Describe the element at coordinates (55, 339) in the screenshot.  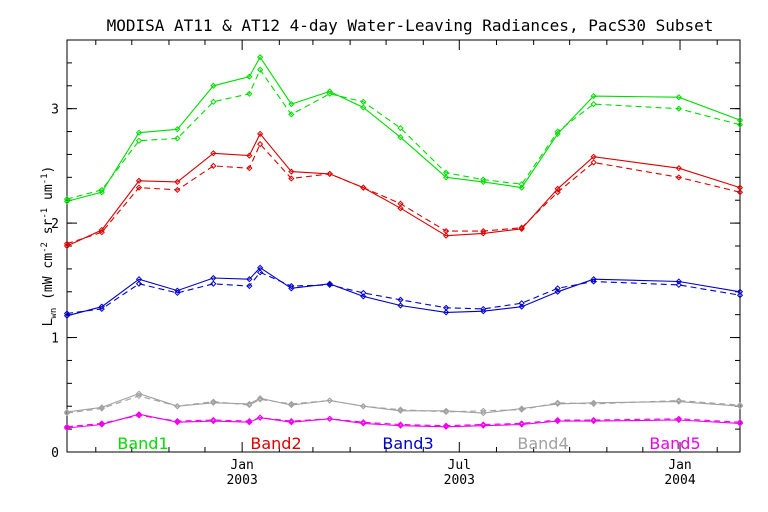
I see `y-tick-label: 1` at that location.